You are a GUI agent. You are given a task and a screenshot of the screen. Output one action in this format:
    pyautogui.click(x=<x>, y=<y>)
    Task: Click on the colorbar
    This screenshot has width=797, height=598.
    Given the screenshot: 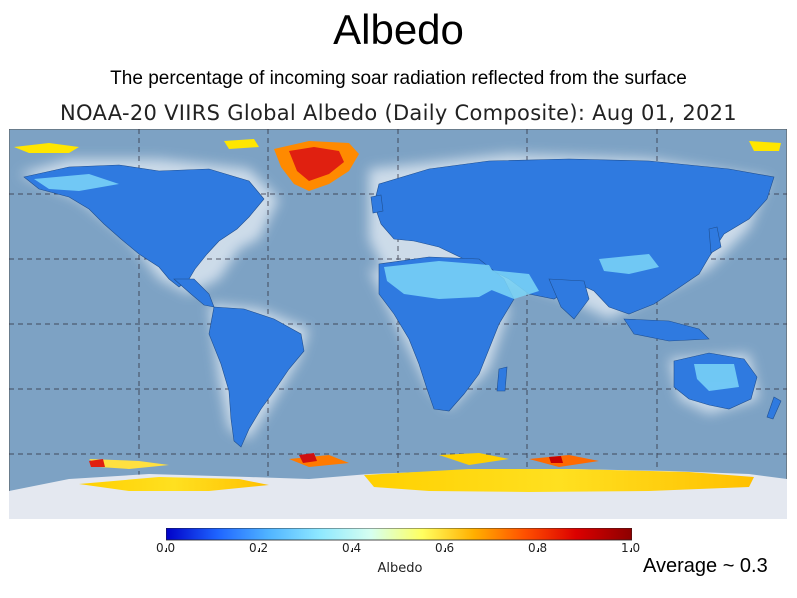 What is the action you would take?
    pyautogui.click(x=399, y=534)
    